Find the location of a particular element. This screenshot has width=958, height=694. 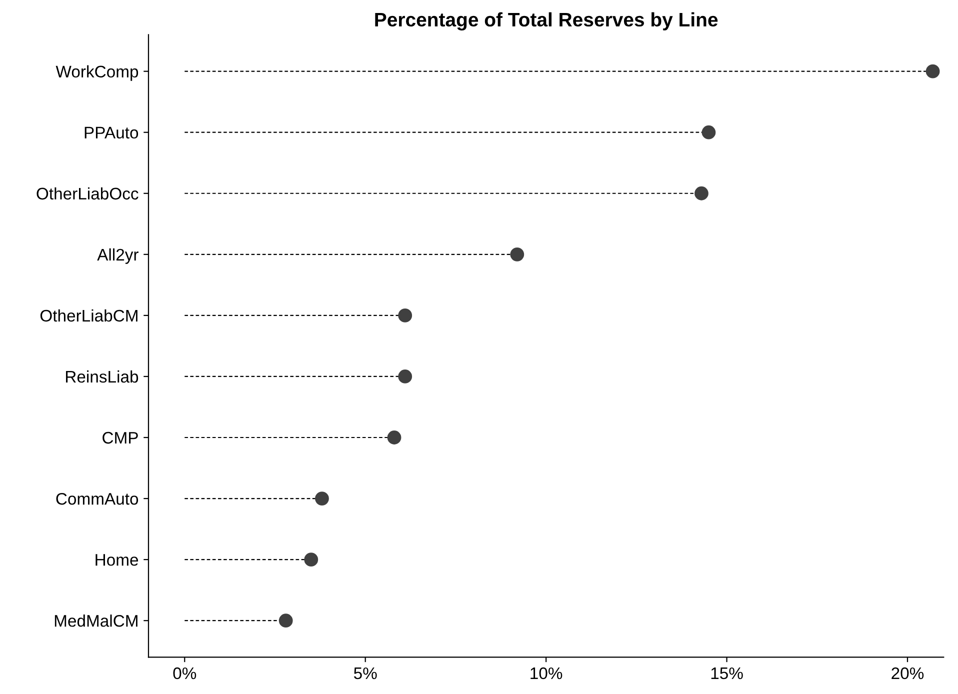

y-tick-label: CMP is located at coordinates (120, 438).